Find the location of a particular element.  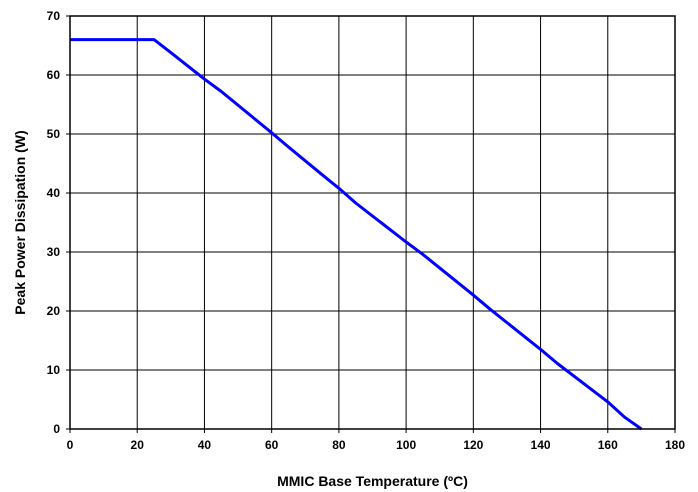

y-tick-label: 20 is located at coordinates (54, 311).